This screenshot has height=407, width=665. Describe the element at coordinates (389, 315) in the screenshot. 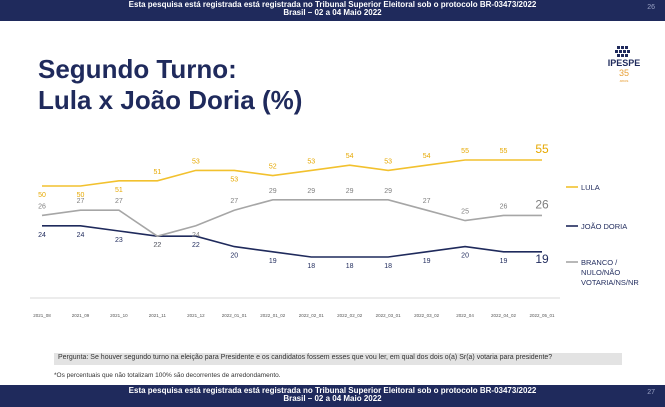

I see `x-tick-label: 2022_03_01` at that location.